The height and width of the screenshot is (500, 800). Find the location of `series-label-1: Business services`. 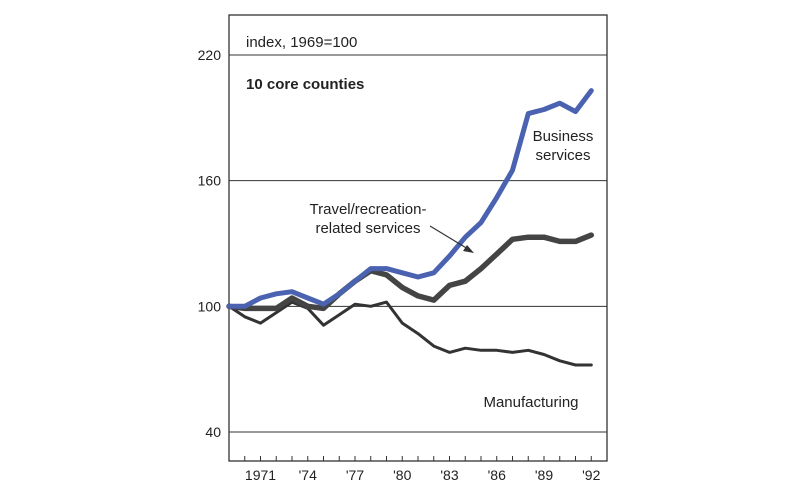

series-label-1: Business services is located at coordinates (563, 146).